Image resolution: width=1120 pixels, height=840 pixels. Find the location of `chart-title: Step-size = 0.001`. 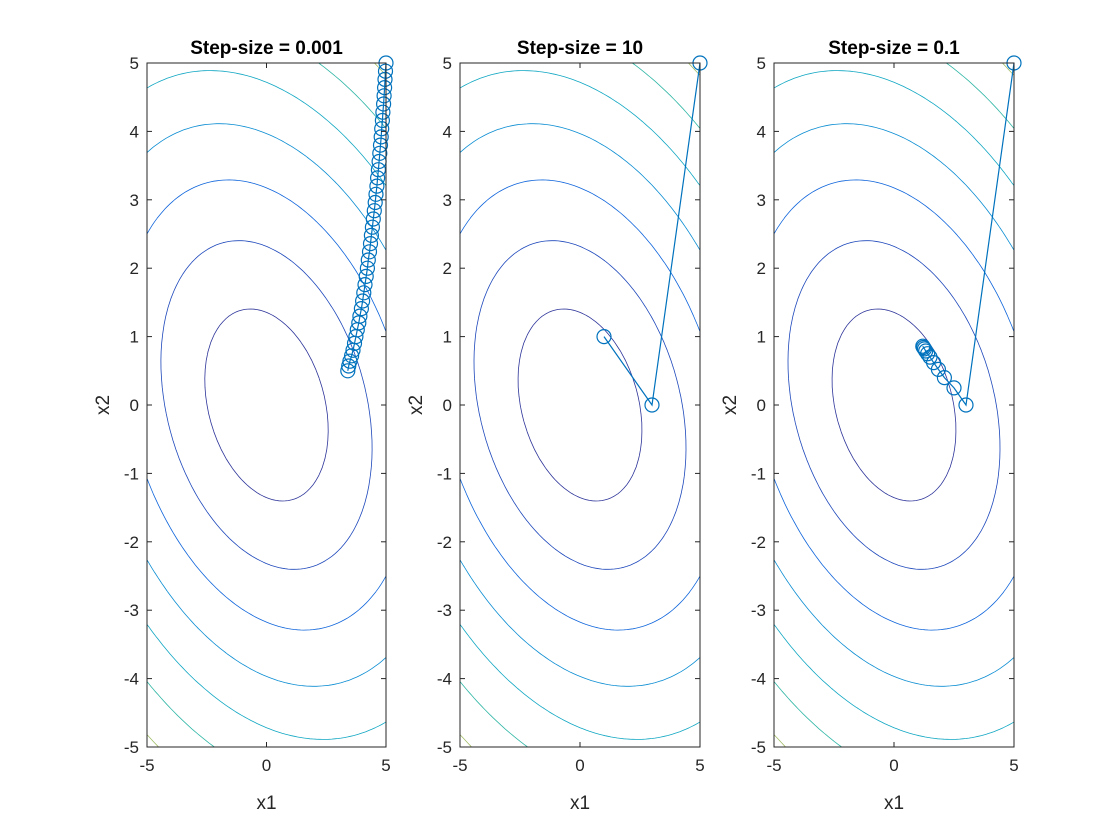

chart-title: Step-size = 0.001 is located at coordinates (266, 48).